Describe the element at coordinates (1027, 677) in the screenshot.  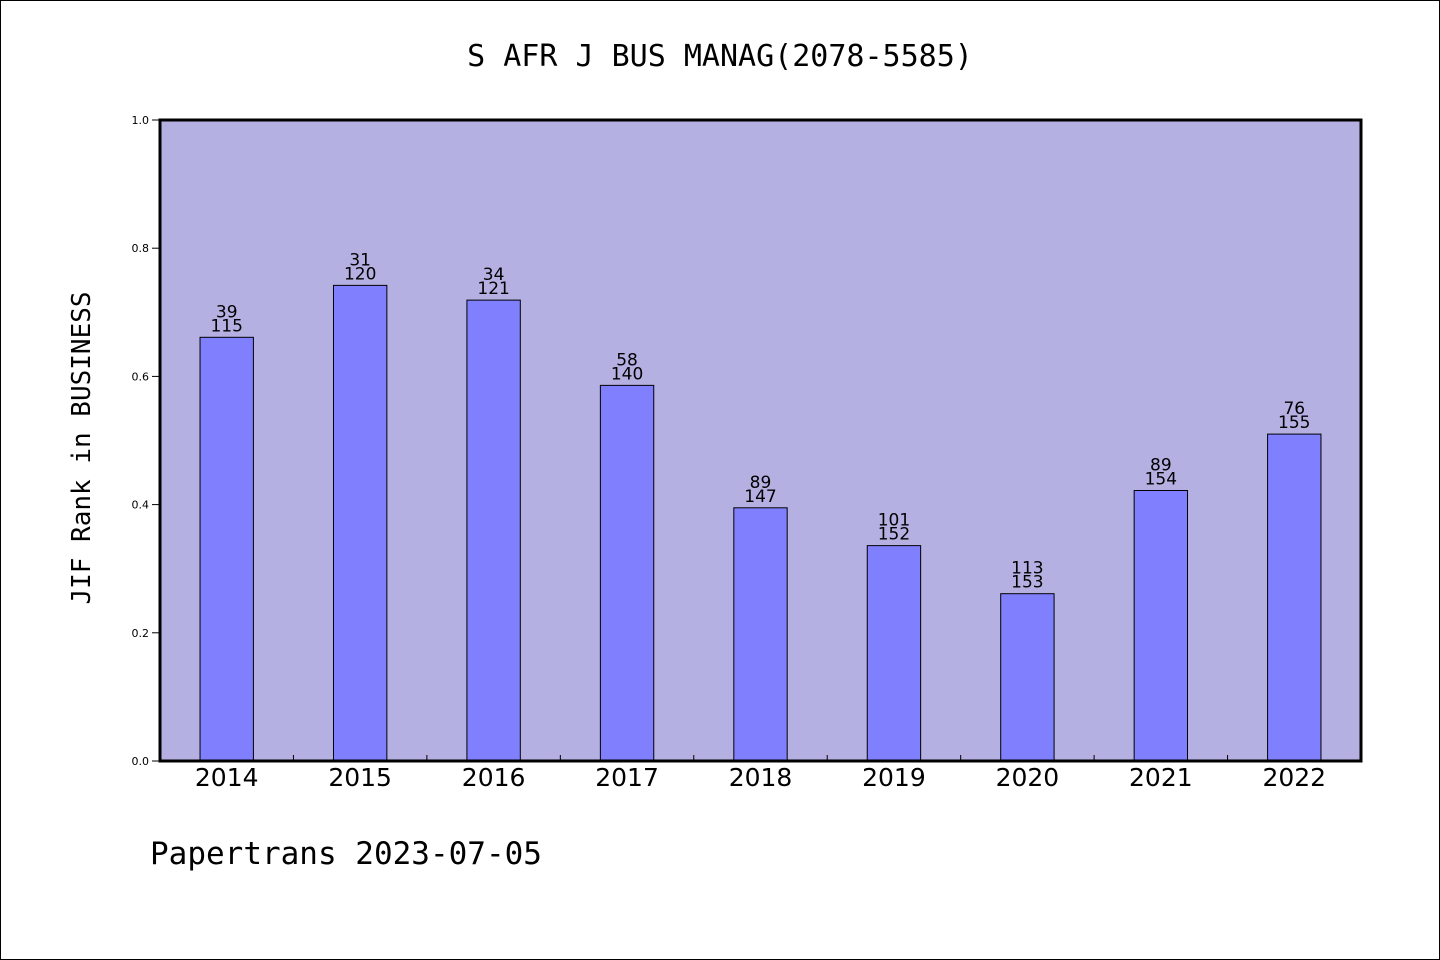
I see `bar-2020` at that location.